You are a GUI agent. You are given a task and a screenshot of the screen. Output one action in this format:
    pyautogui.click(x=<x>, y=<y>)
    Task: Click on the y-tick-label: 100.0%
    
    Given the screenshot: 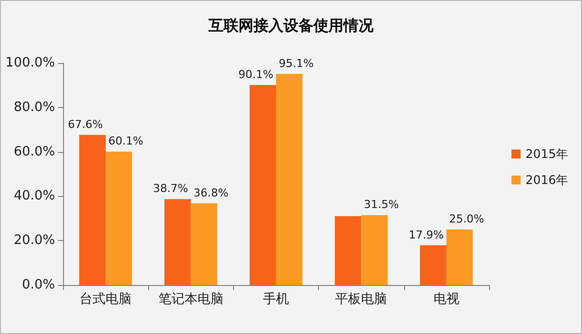 What is the action you would take?
    pyautogui.click(x=30, y=63)
    